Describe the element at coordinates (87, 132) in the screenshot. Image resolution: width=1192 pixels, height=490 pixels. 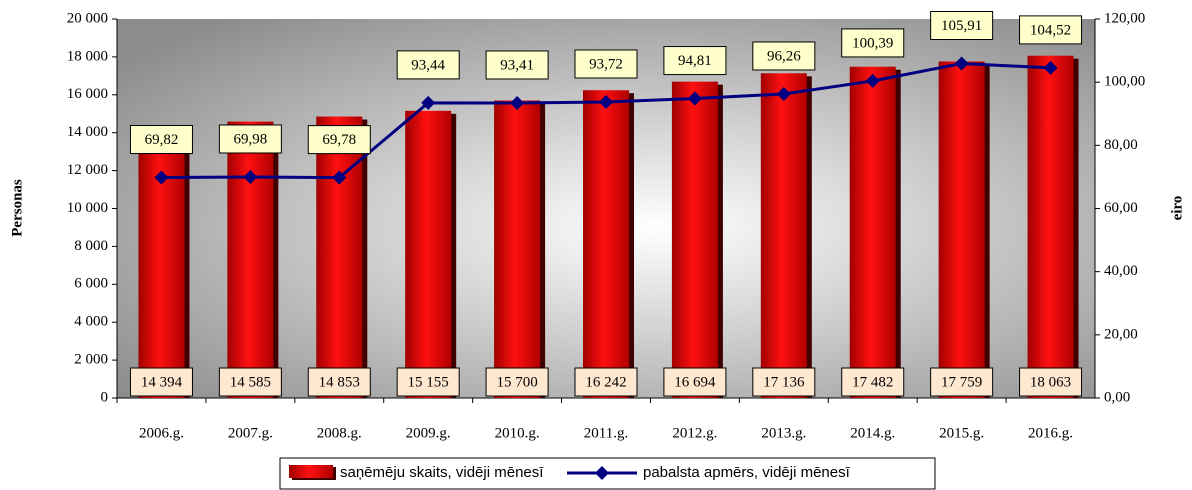
I see `y-tick-label: 14 000` at that location.